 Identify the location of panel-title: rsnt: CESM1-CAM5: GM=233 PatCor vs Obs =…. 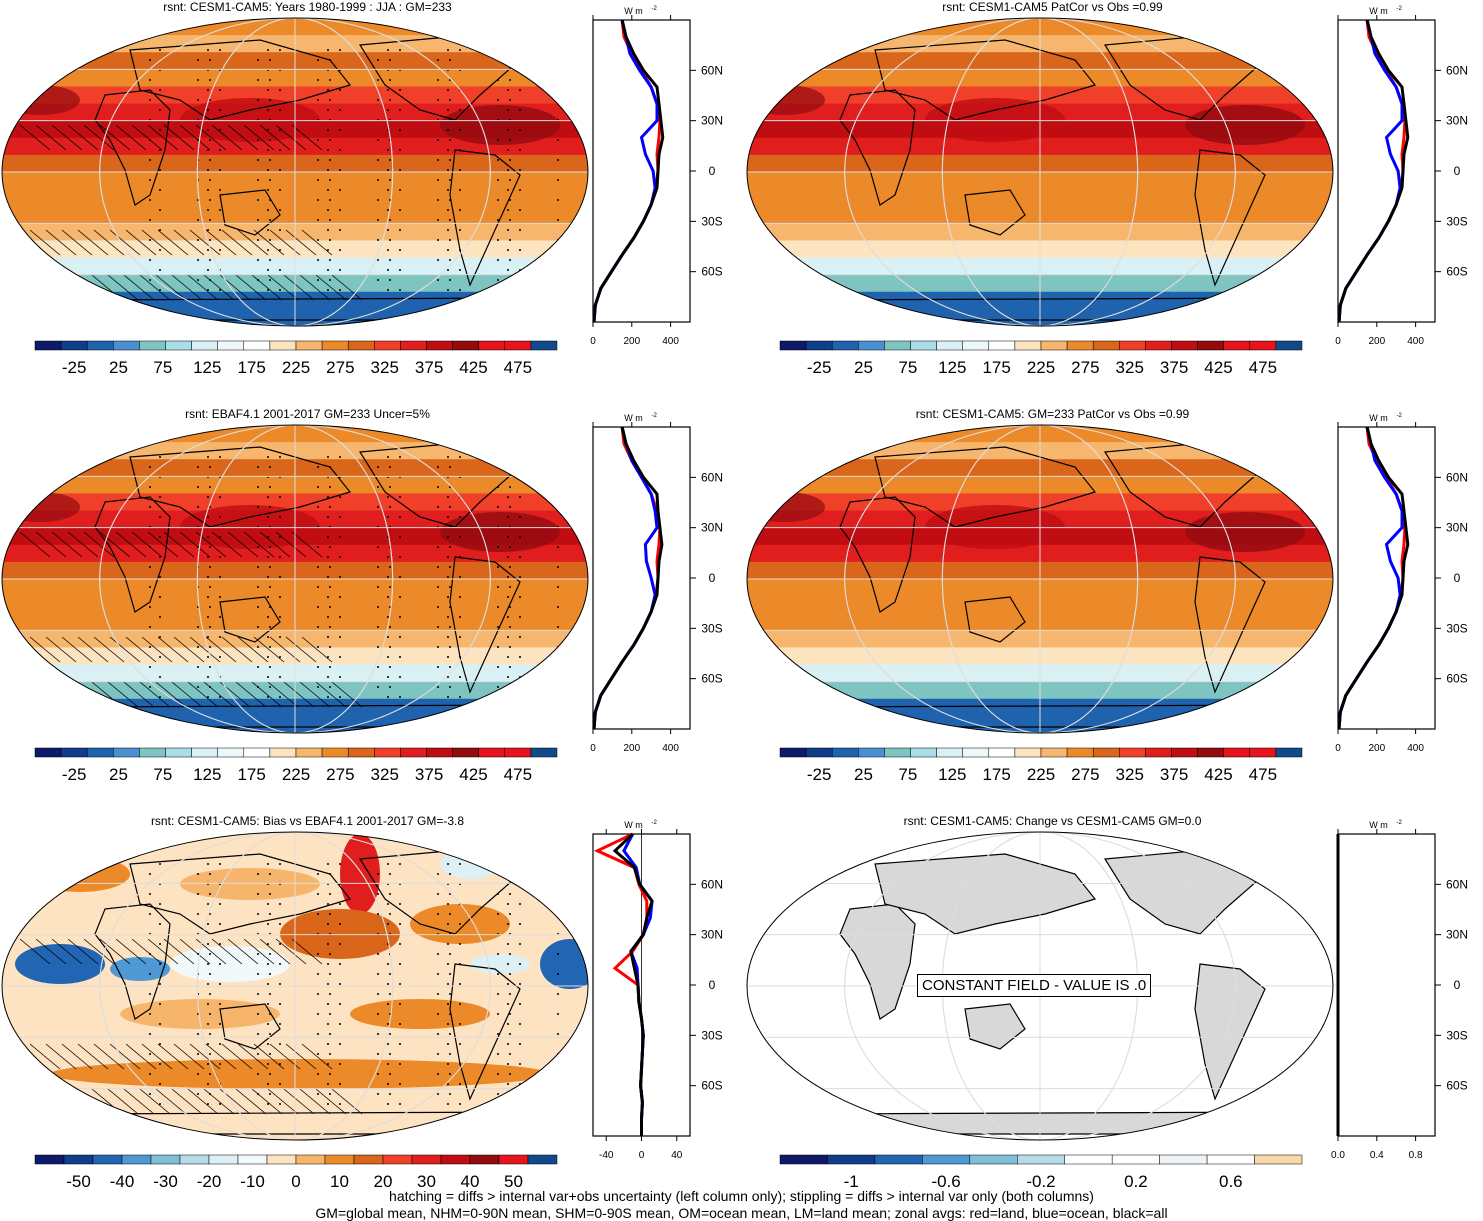
(1052, 414).